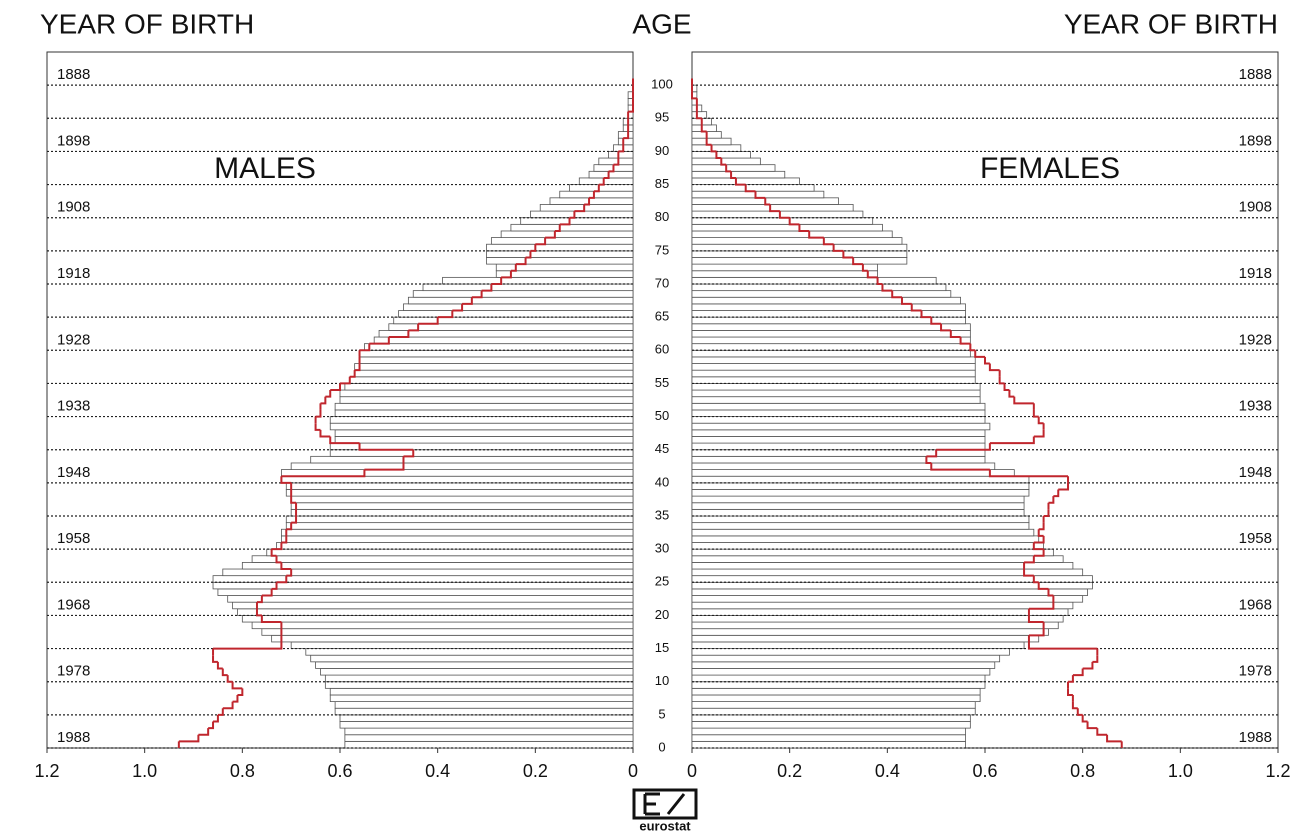  Describe the element at coordinates (1171, 23) in the screenshot. I see `year-label: YEAR OF BIRTH` at that location.